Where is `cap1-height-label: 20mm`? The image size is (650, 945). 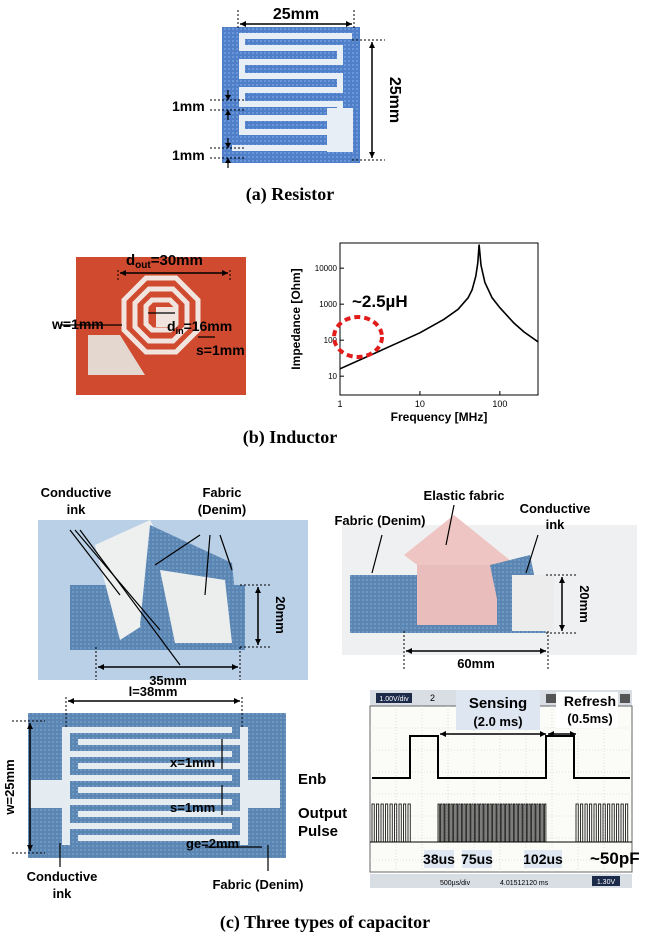
cap1-height-label: 20mm is located at coordinates (280, 615).